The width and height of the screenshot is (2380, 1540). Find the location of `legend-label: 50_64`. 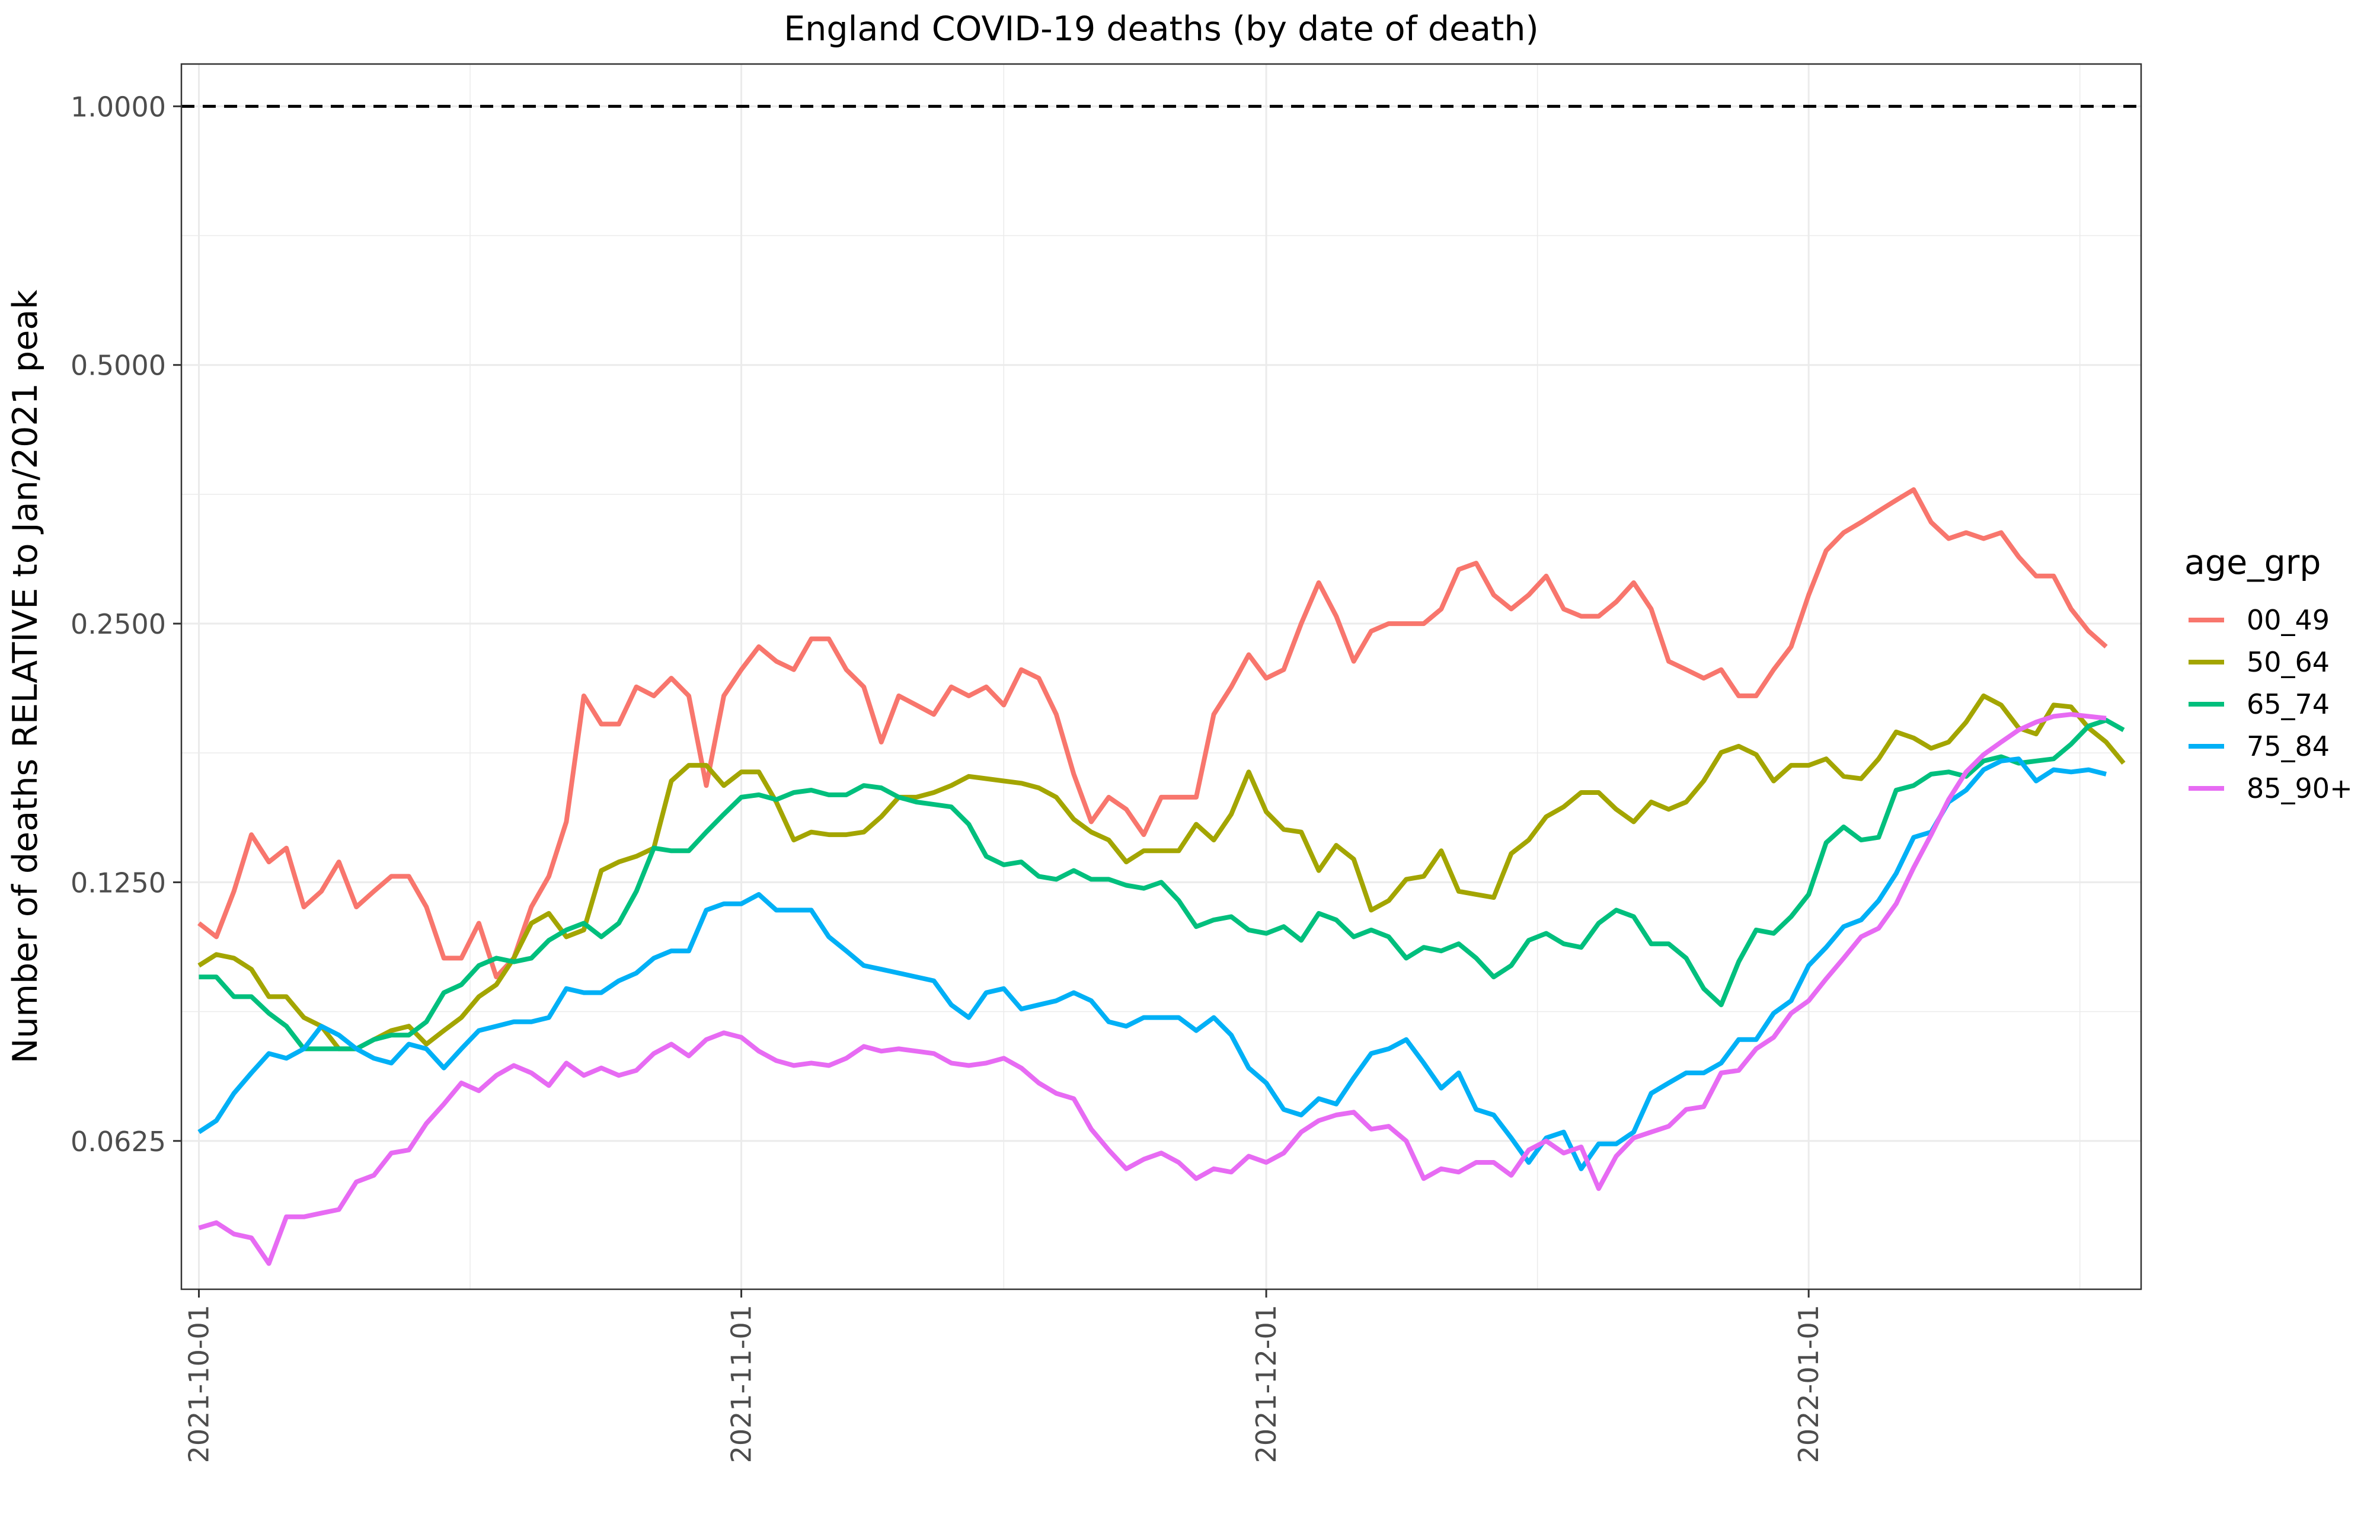

legend-label: 50_64 is located at coordinates (2288, 662).